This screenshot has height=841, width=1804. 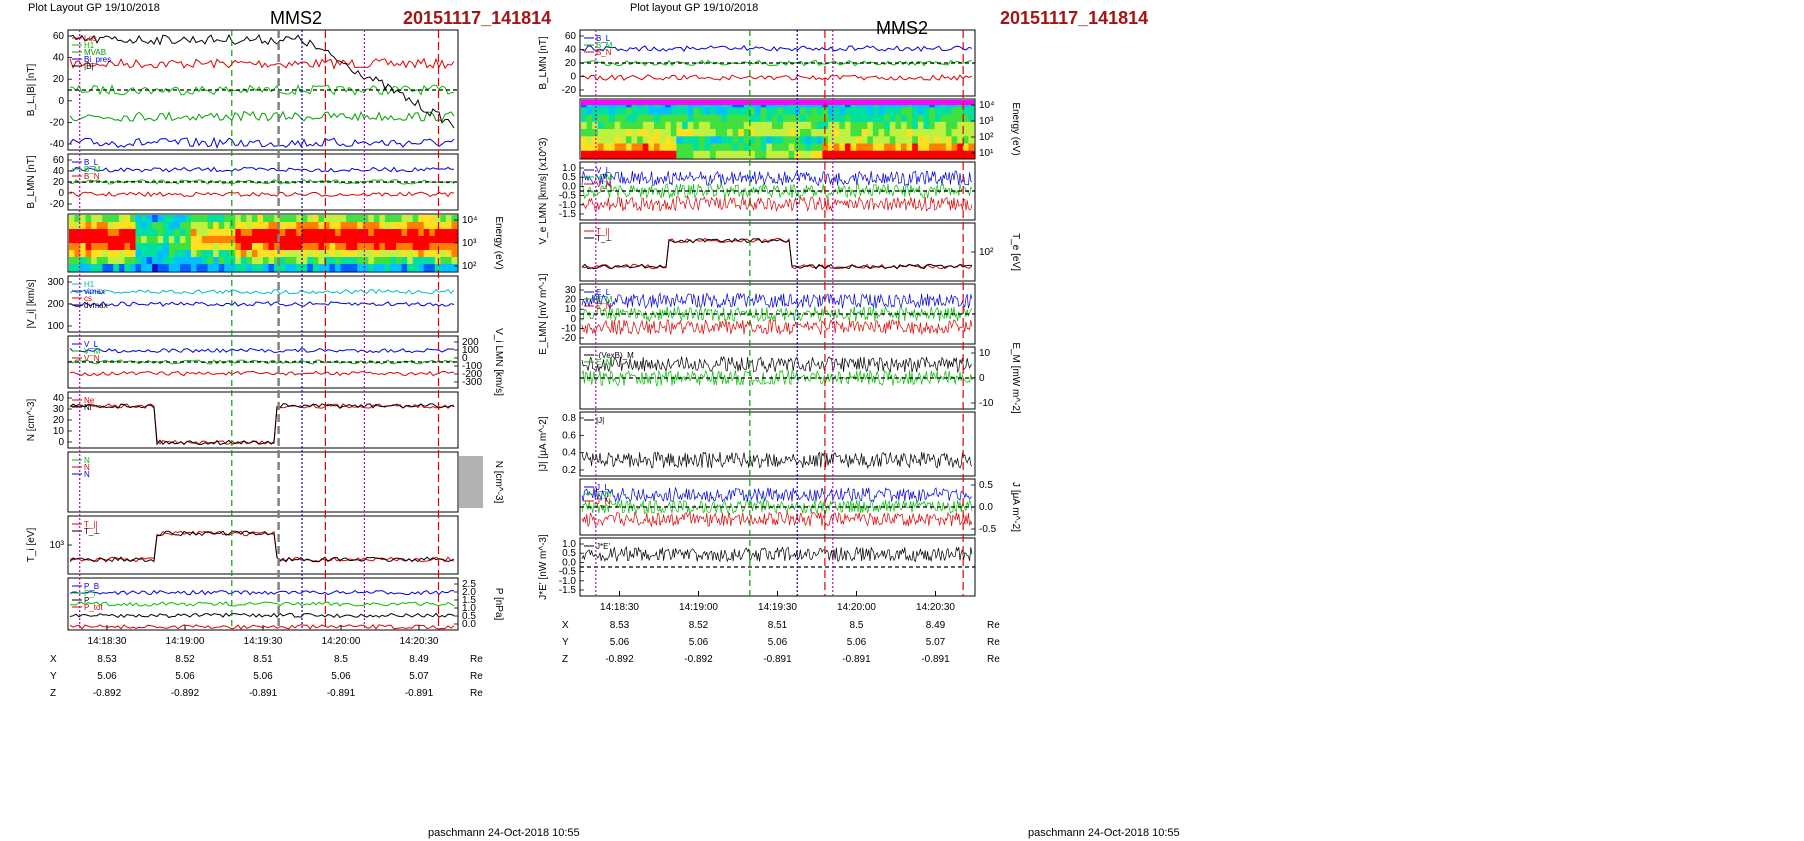 I want to click on coord-value: 5.07, so click(x=936, y=642).